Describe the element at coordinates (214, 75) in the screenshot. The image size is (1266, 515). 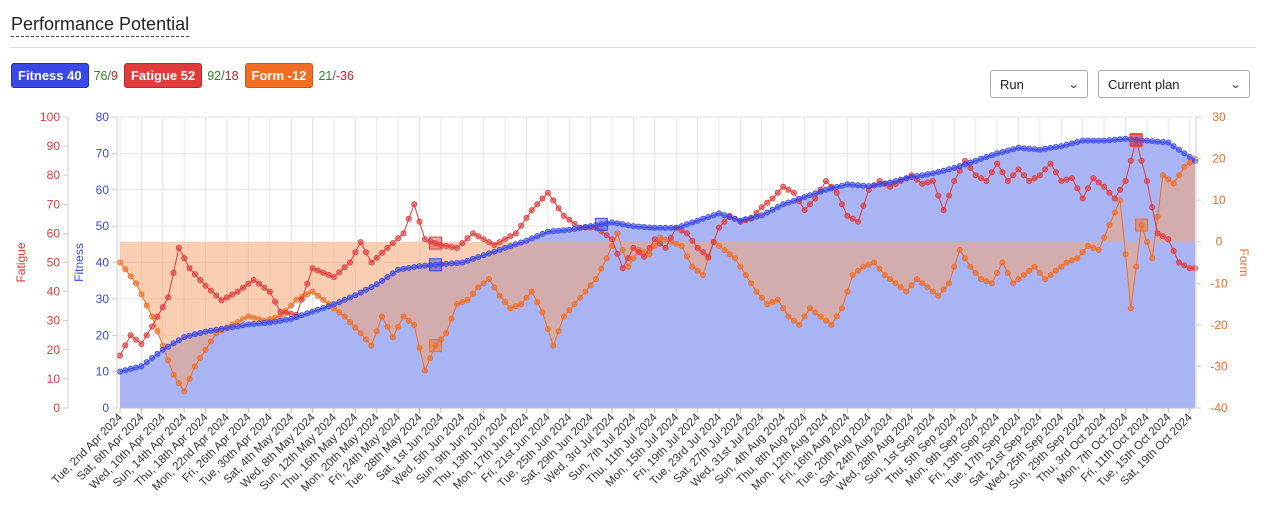
I see `fatigue-range-high: 92` at that location.